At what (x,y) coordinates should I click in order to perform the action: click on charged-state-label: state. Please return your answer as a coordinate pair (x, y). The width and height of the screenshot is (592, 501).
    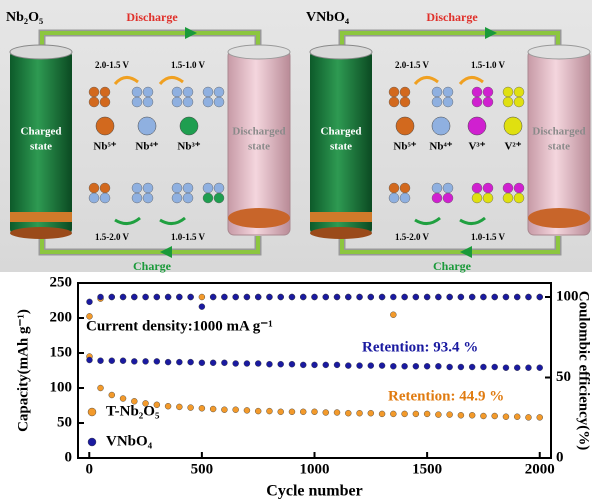
    Looking at the image, I should click on (341, 147).